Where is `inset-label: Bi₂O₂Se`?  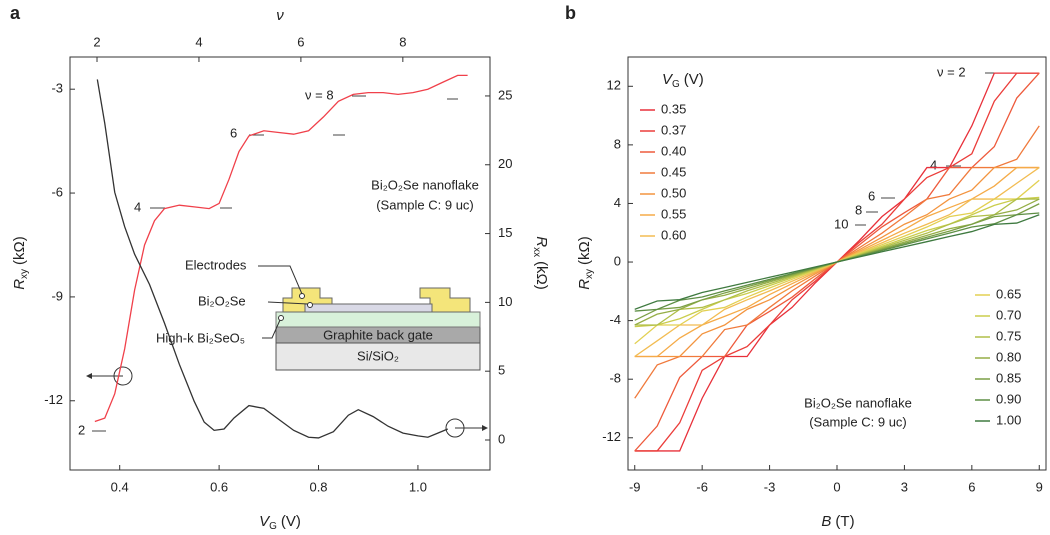 inset-label: Bi₂O₂Se is located at coordinates (222, 300).